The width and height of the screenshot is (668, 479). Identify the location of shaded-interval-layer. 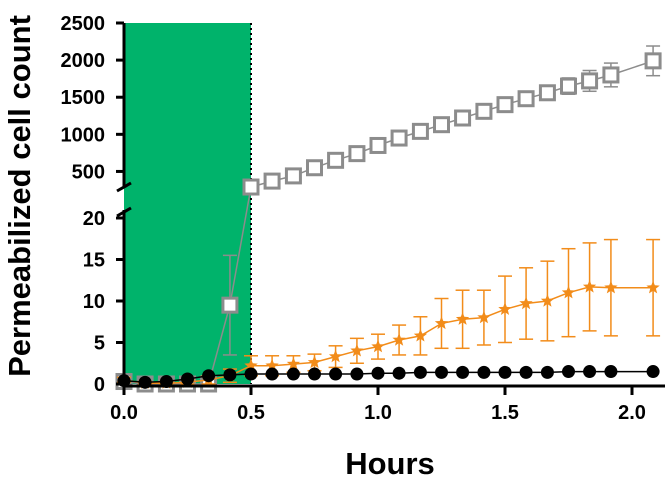
(188, 203).